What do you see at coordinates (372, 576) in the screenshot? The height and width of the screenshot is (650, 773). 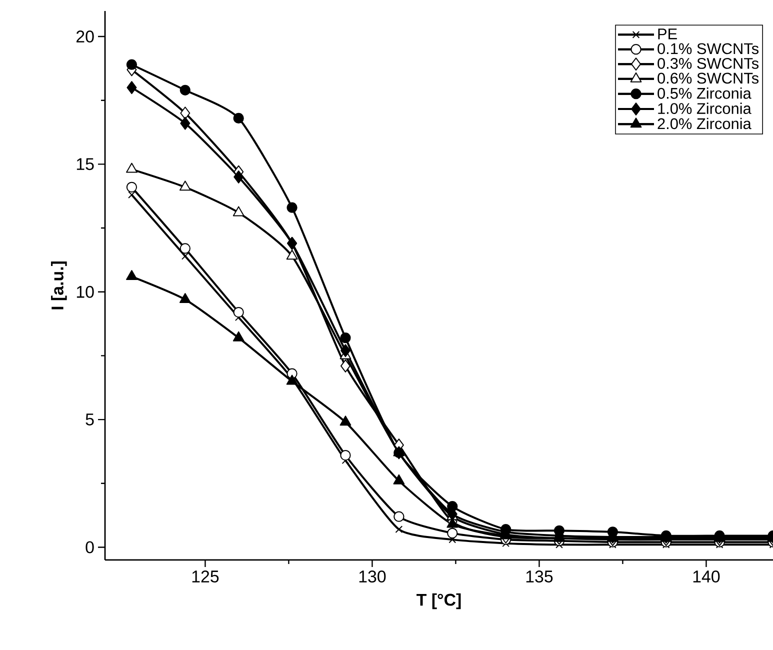 I see `x-tick-label: 130` at bounding box center [372, 576].